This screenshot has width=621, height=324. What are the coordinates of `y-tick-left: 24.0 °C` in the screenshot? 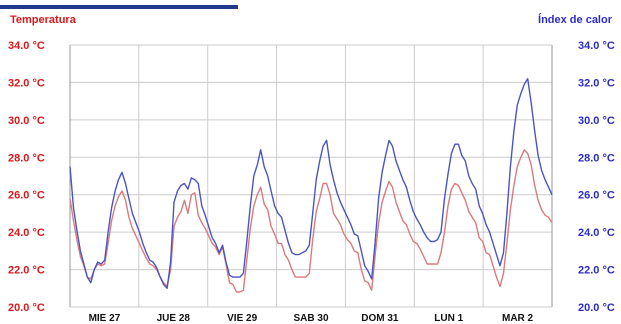 It's located at (26, 233).